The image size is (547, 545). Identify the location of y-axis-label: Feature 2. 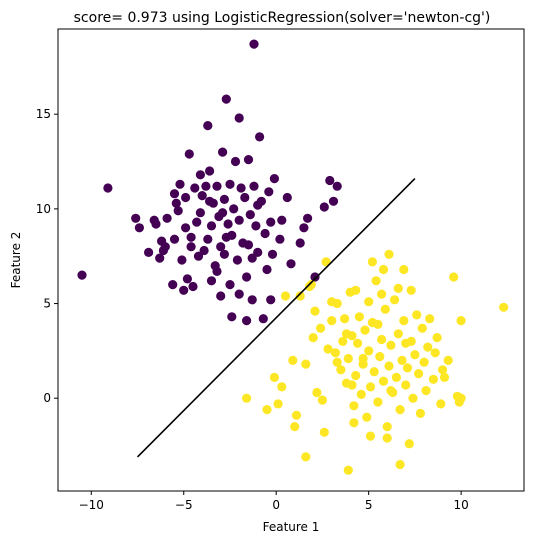
(16, 260).